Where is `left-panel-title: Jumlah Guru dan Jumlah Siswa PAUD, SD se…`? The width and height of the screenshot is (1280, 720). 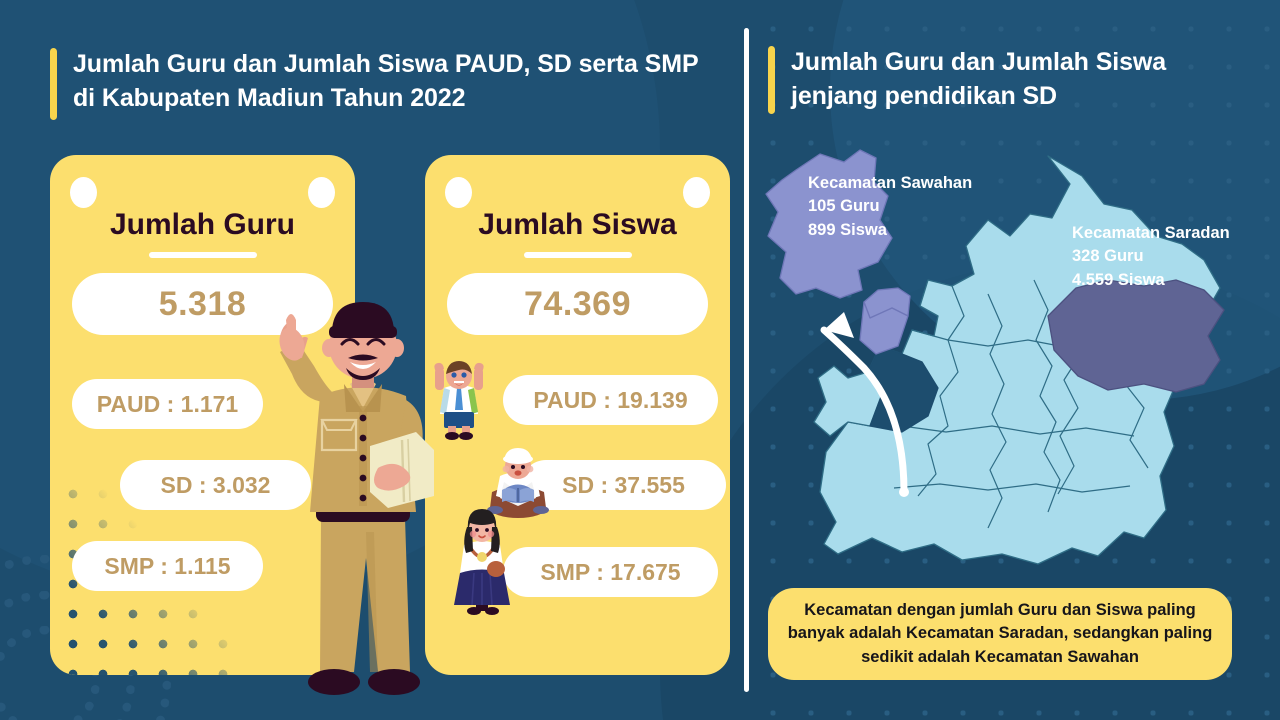 left-panel-title: Jumlah Guru dan Jumlah Siswa PAUD, SD se… is located at coordinates (380, 84).